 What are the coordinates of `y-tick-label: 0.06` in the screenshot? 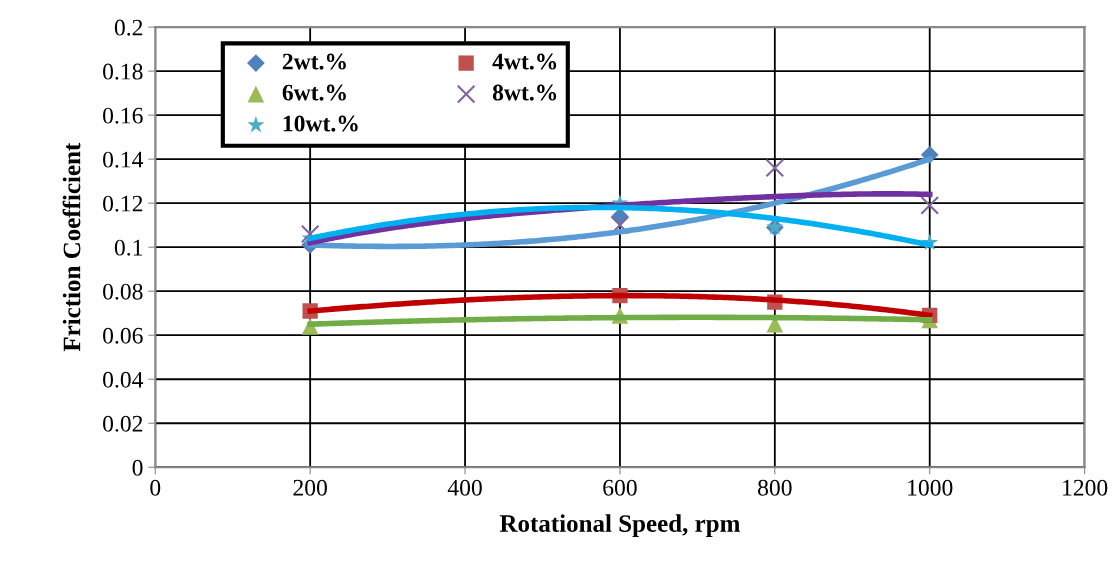 It's located at (123, 335).